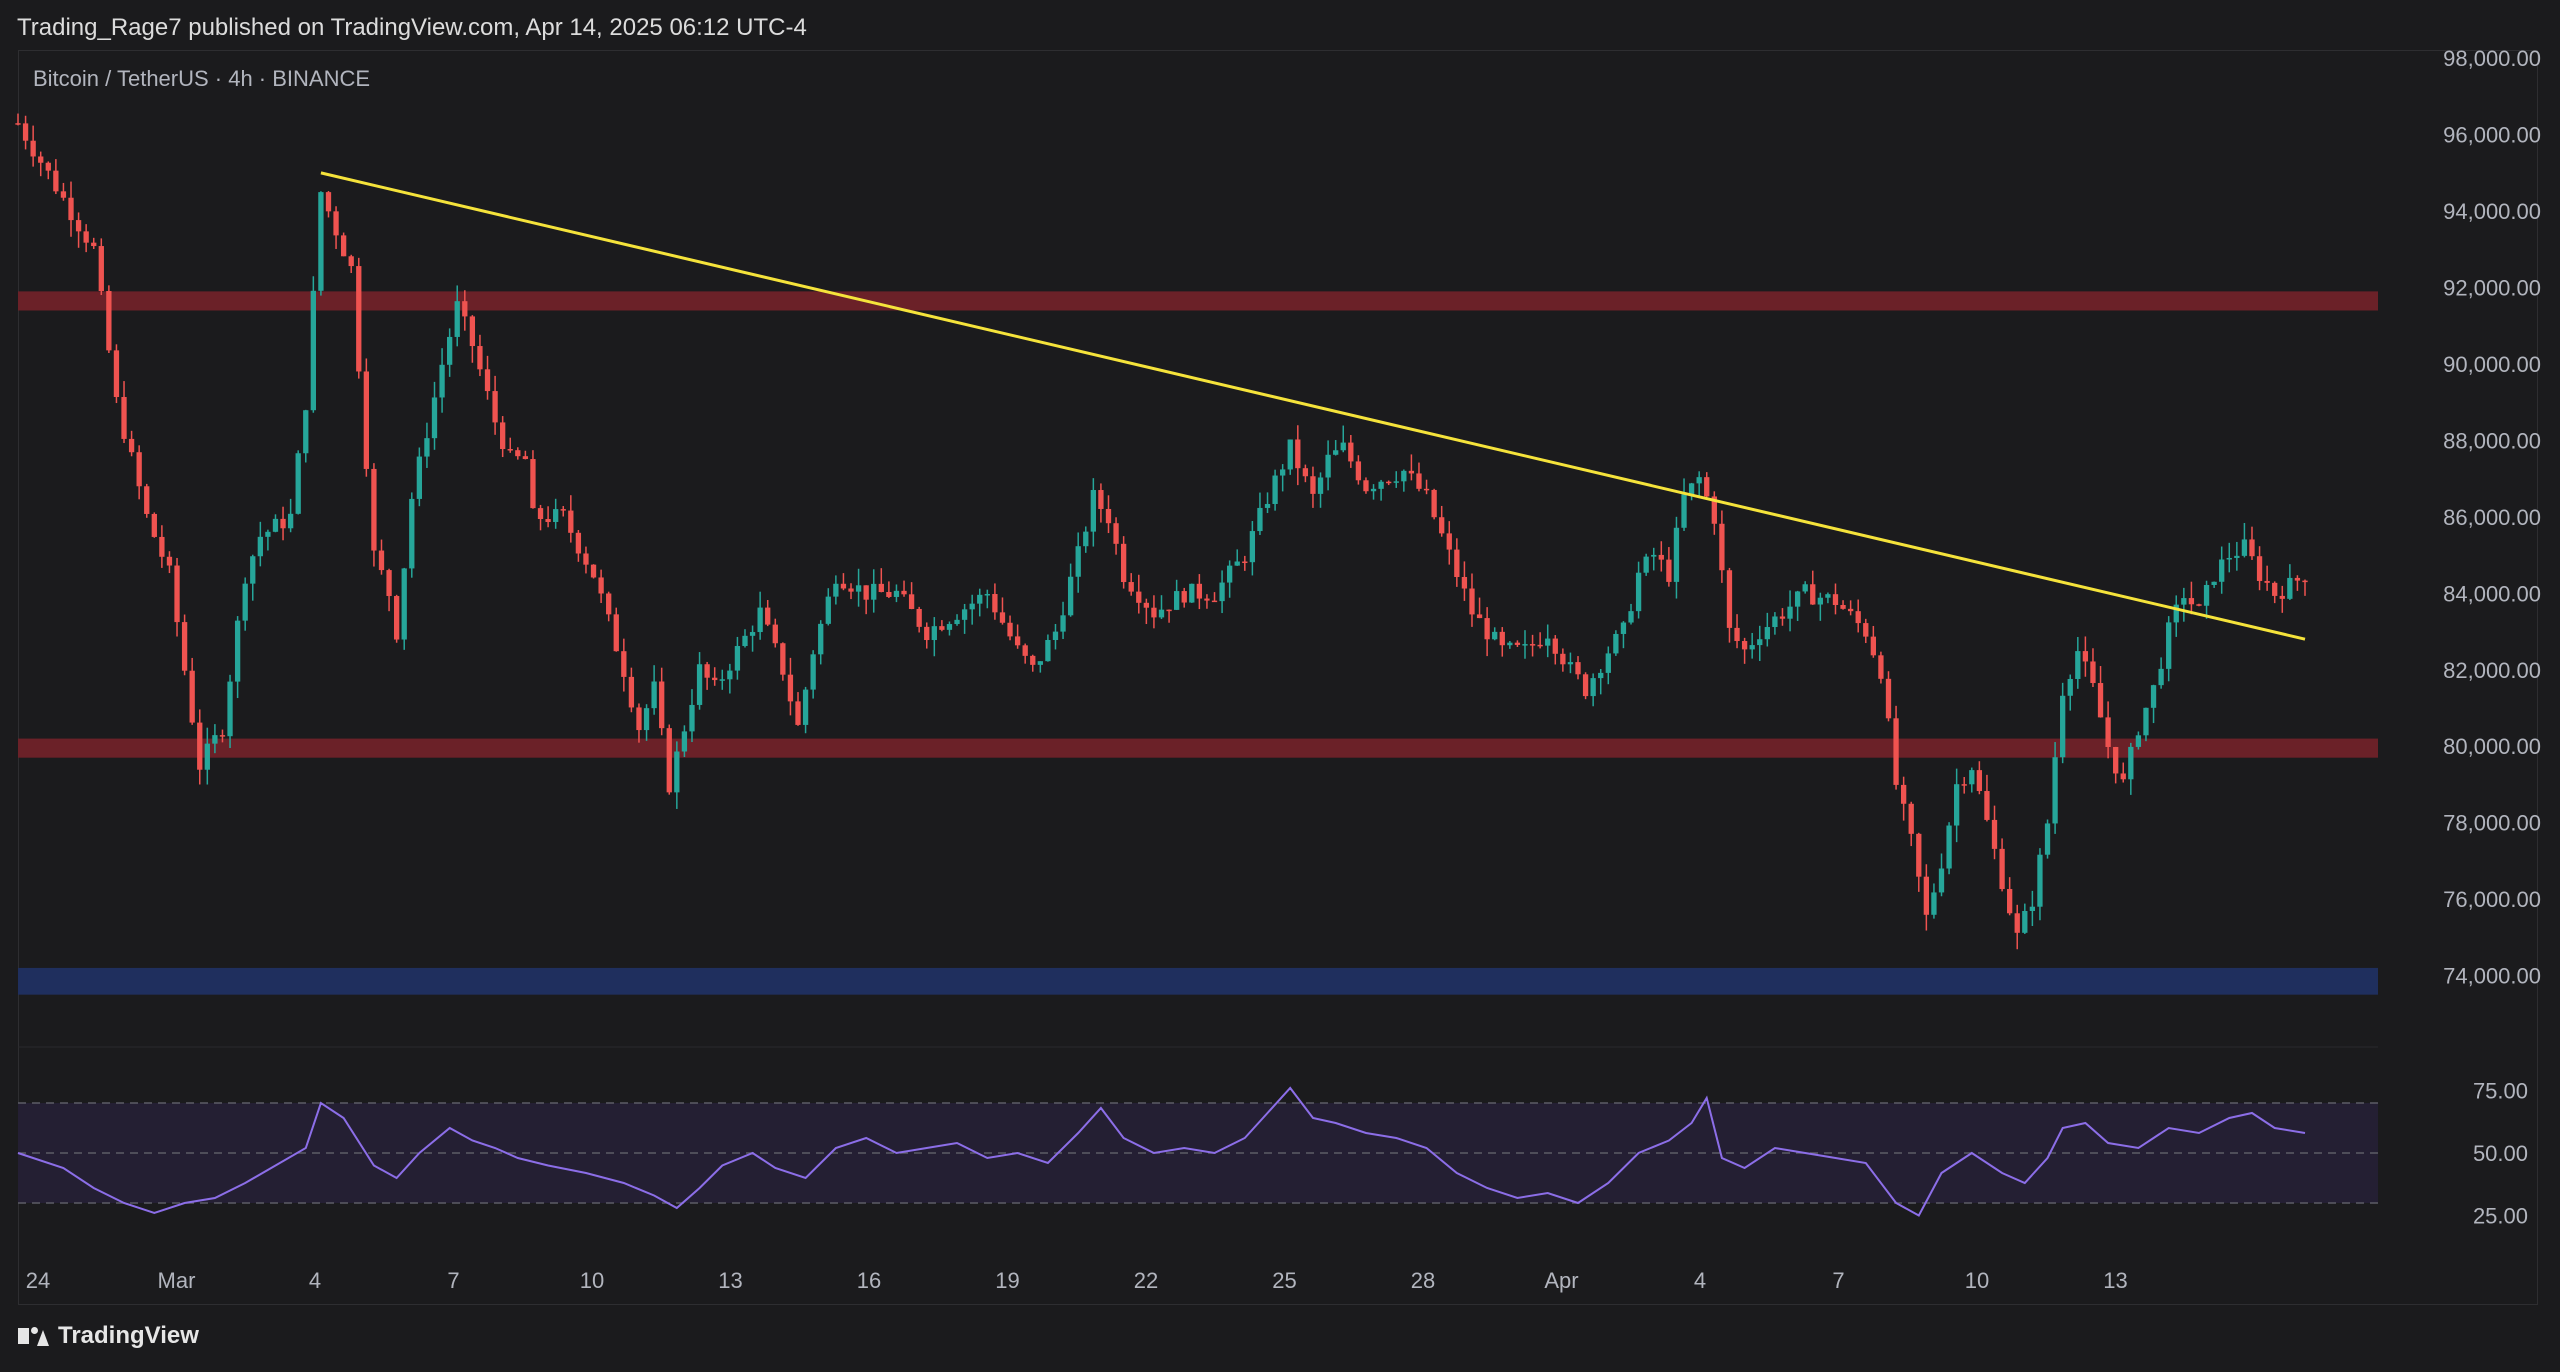 The width and height of the screenshot is (2560, 1372). I want to click on time-tick-label: Apr, so click(1561, 1280).